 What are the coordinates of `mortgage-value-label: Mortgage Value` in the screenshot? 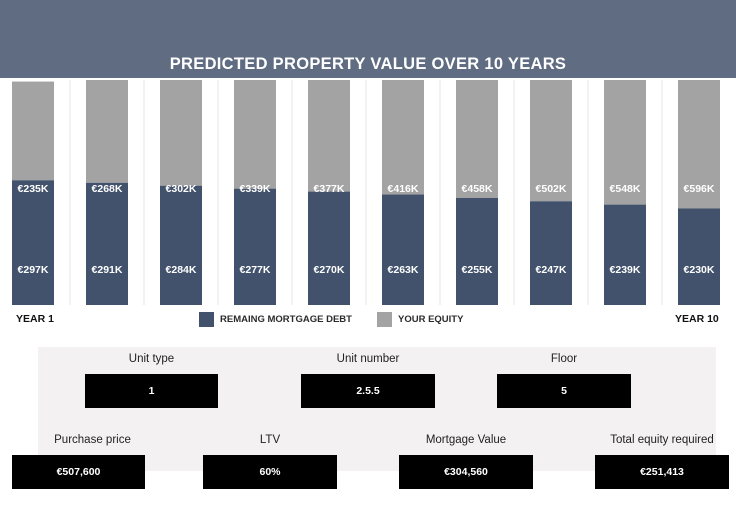 It's located at (466, 440).